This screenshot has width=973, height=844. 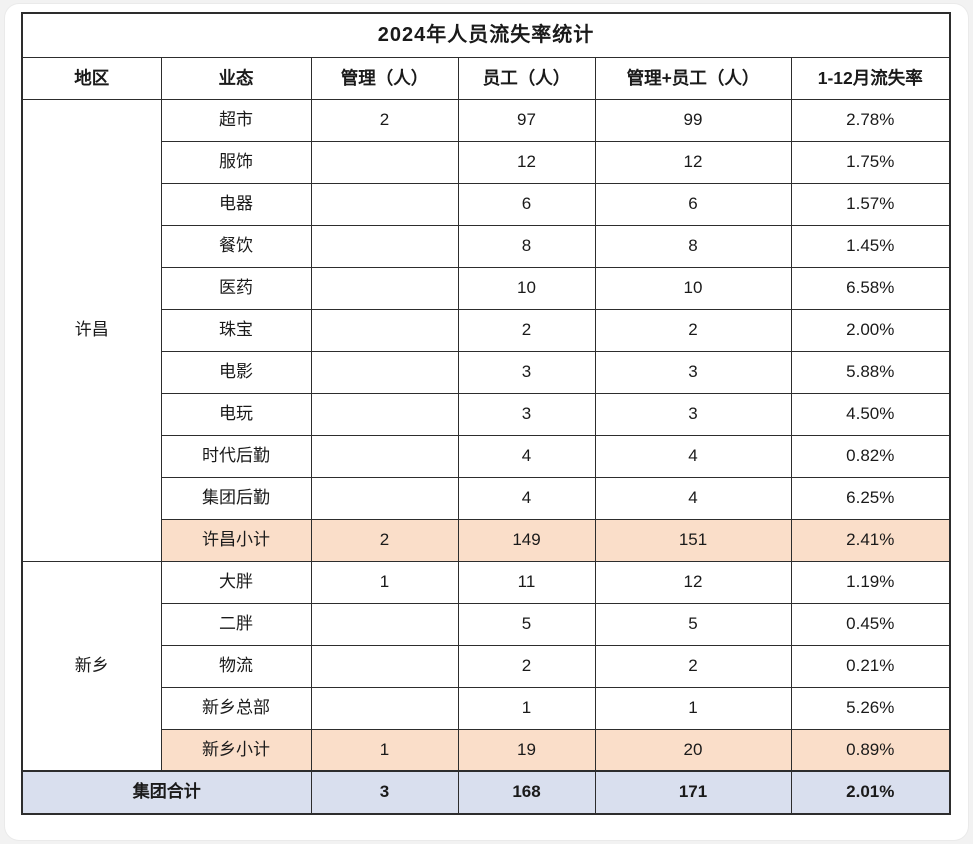 What do you see at coordinates (91, 666) in the screenshot?
I see `region-cell-xinxiang: 新乡` at bounding box center [91, 666].